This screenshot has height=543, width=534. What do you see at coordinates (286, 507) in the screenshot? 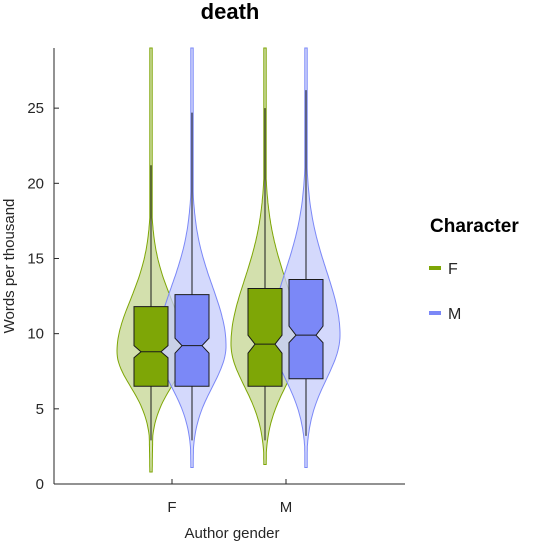
I see `x-tick-label: M` at bounding box center [286, 507].